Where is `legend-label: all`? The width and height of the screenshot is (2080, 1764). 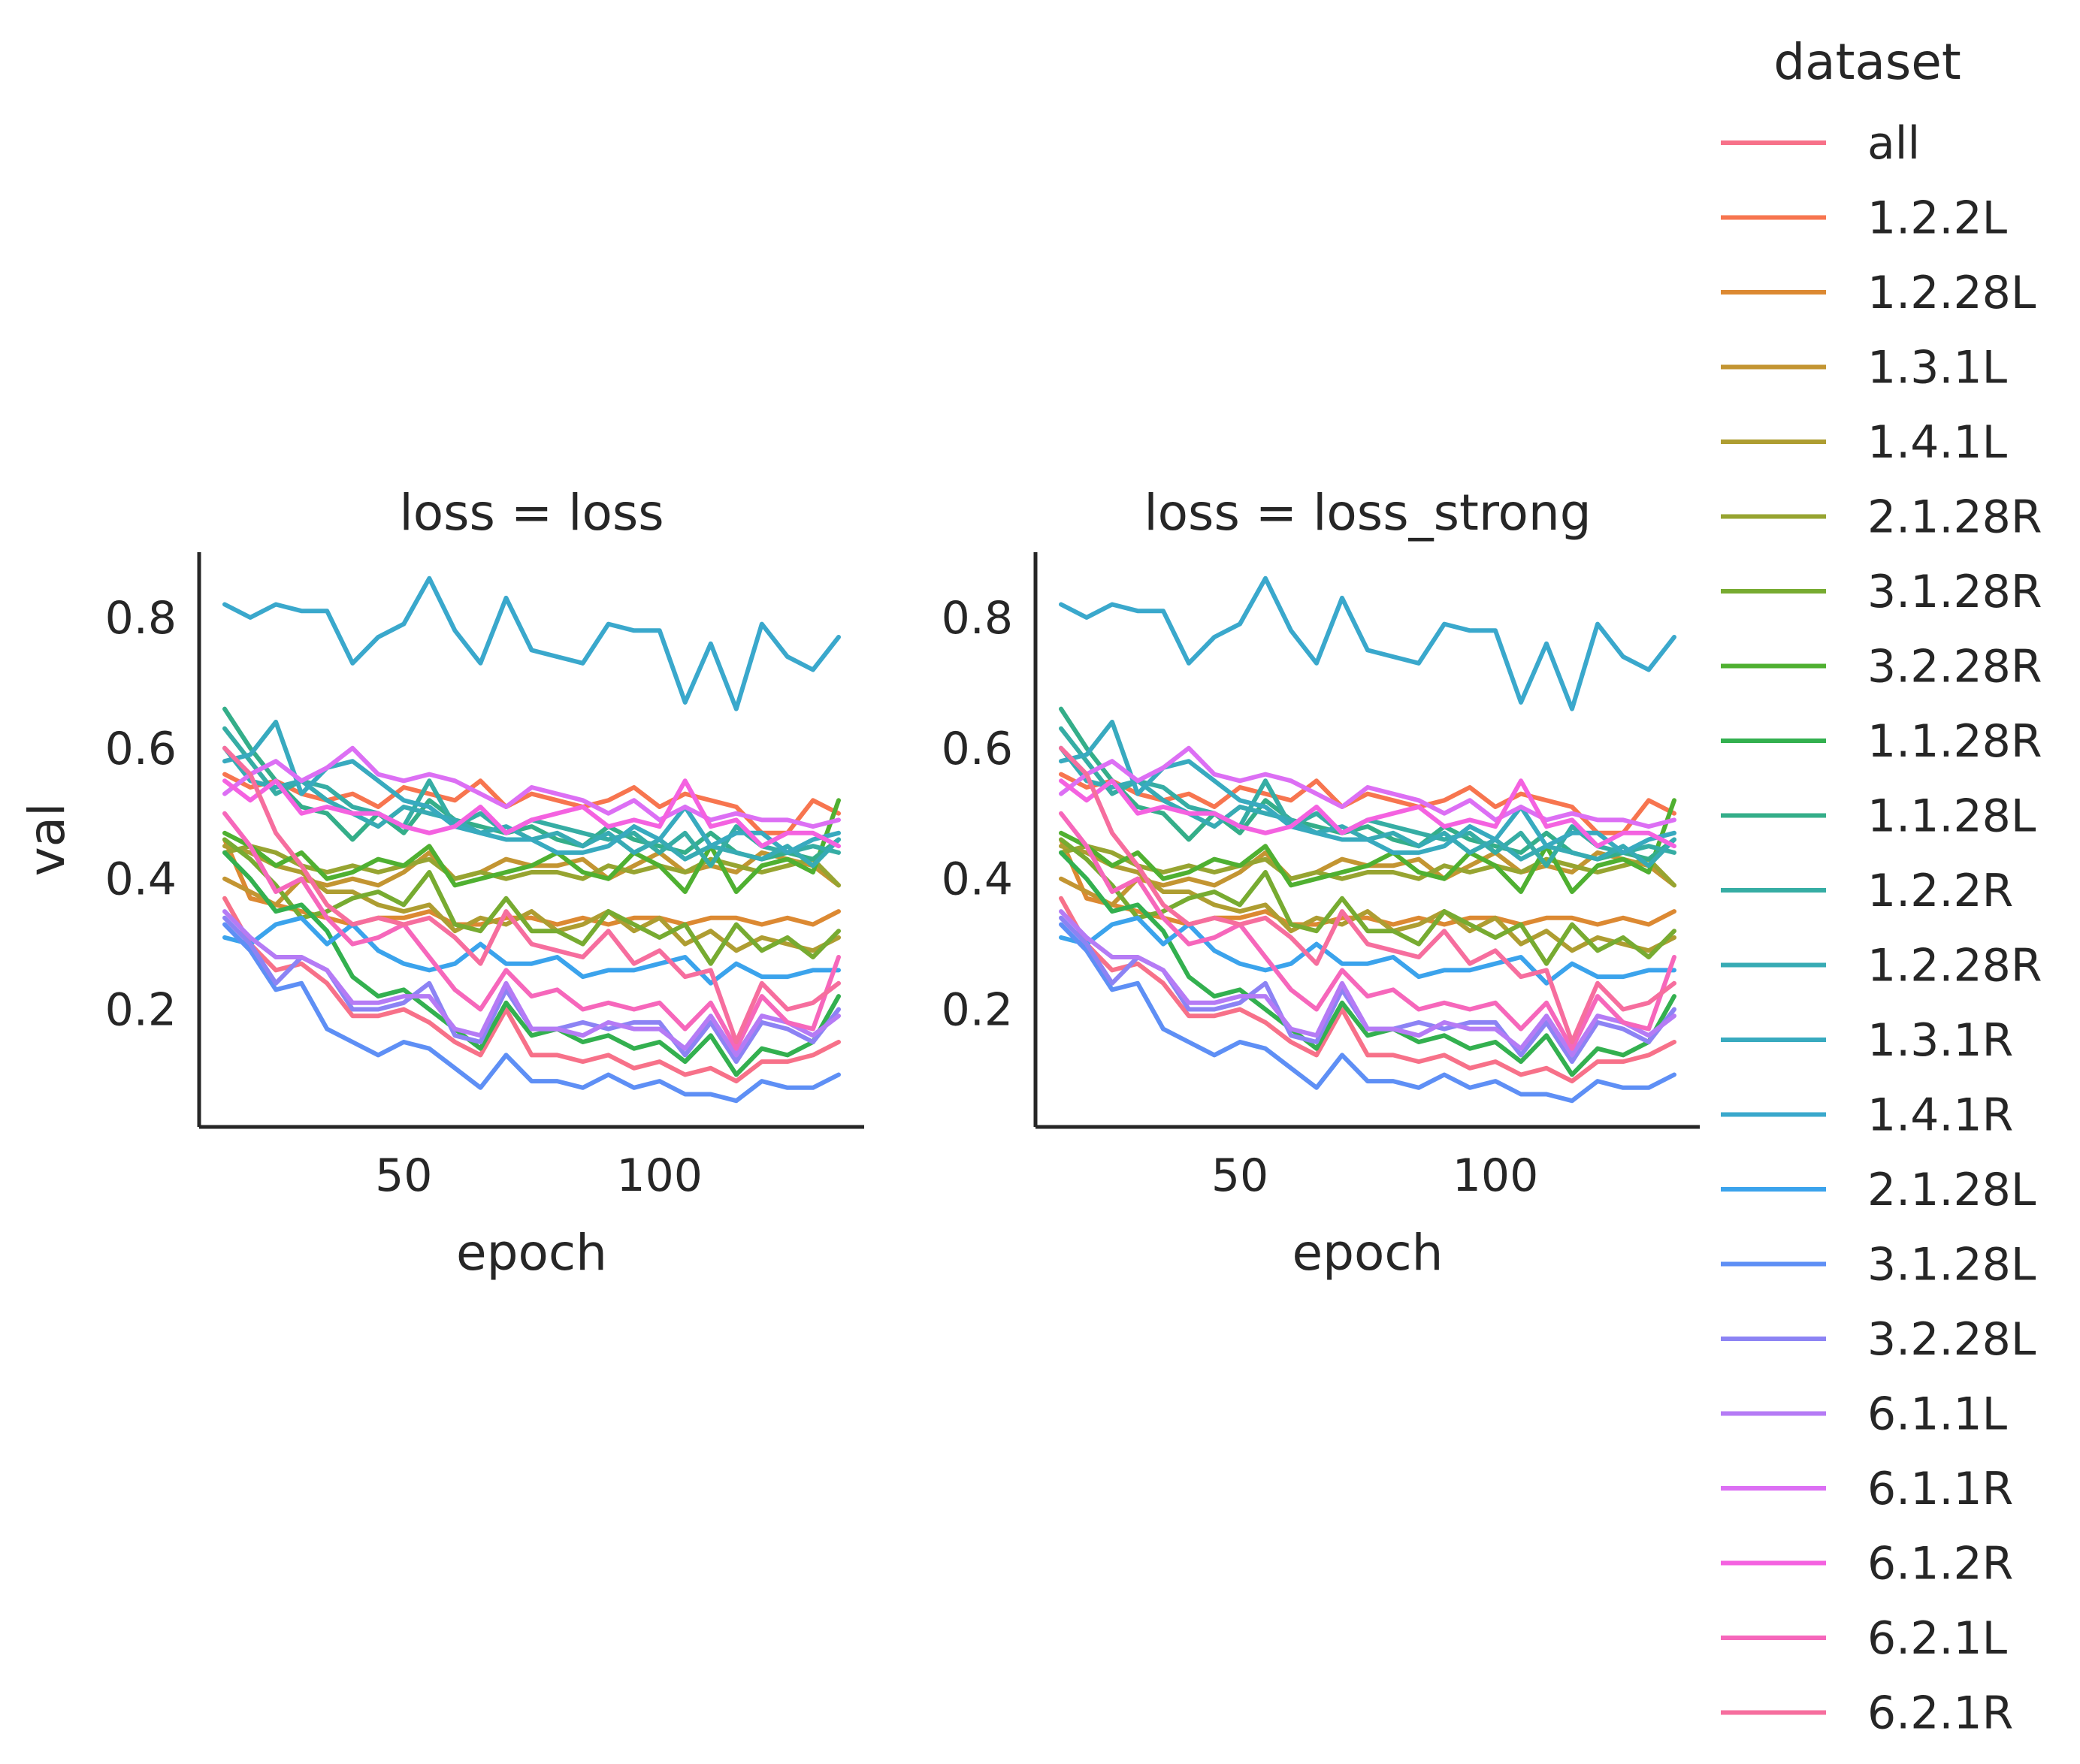 legend-label: all is located at coordinates (1893, 143).